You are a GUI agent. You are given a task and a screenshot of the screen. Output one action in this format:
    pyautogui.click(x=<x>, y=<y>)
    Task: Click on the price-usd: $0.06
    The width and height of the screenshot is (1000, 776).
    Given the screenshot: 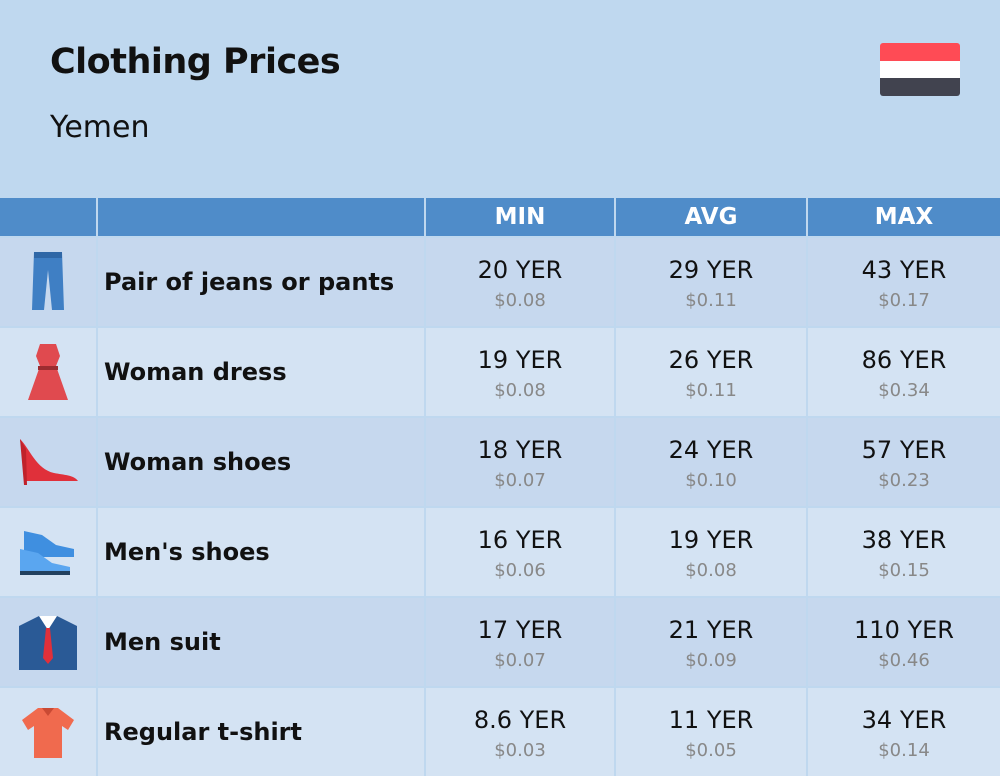 What is the action you would take?
    pyautogui.click(x=520, y=570)
    